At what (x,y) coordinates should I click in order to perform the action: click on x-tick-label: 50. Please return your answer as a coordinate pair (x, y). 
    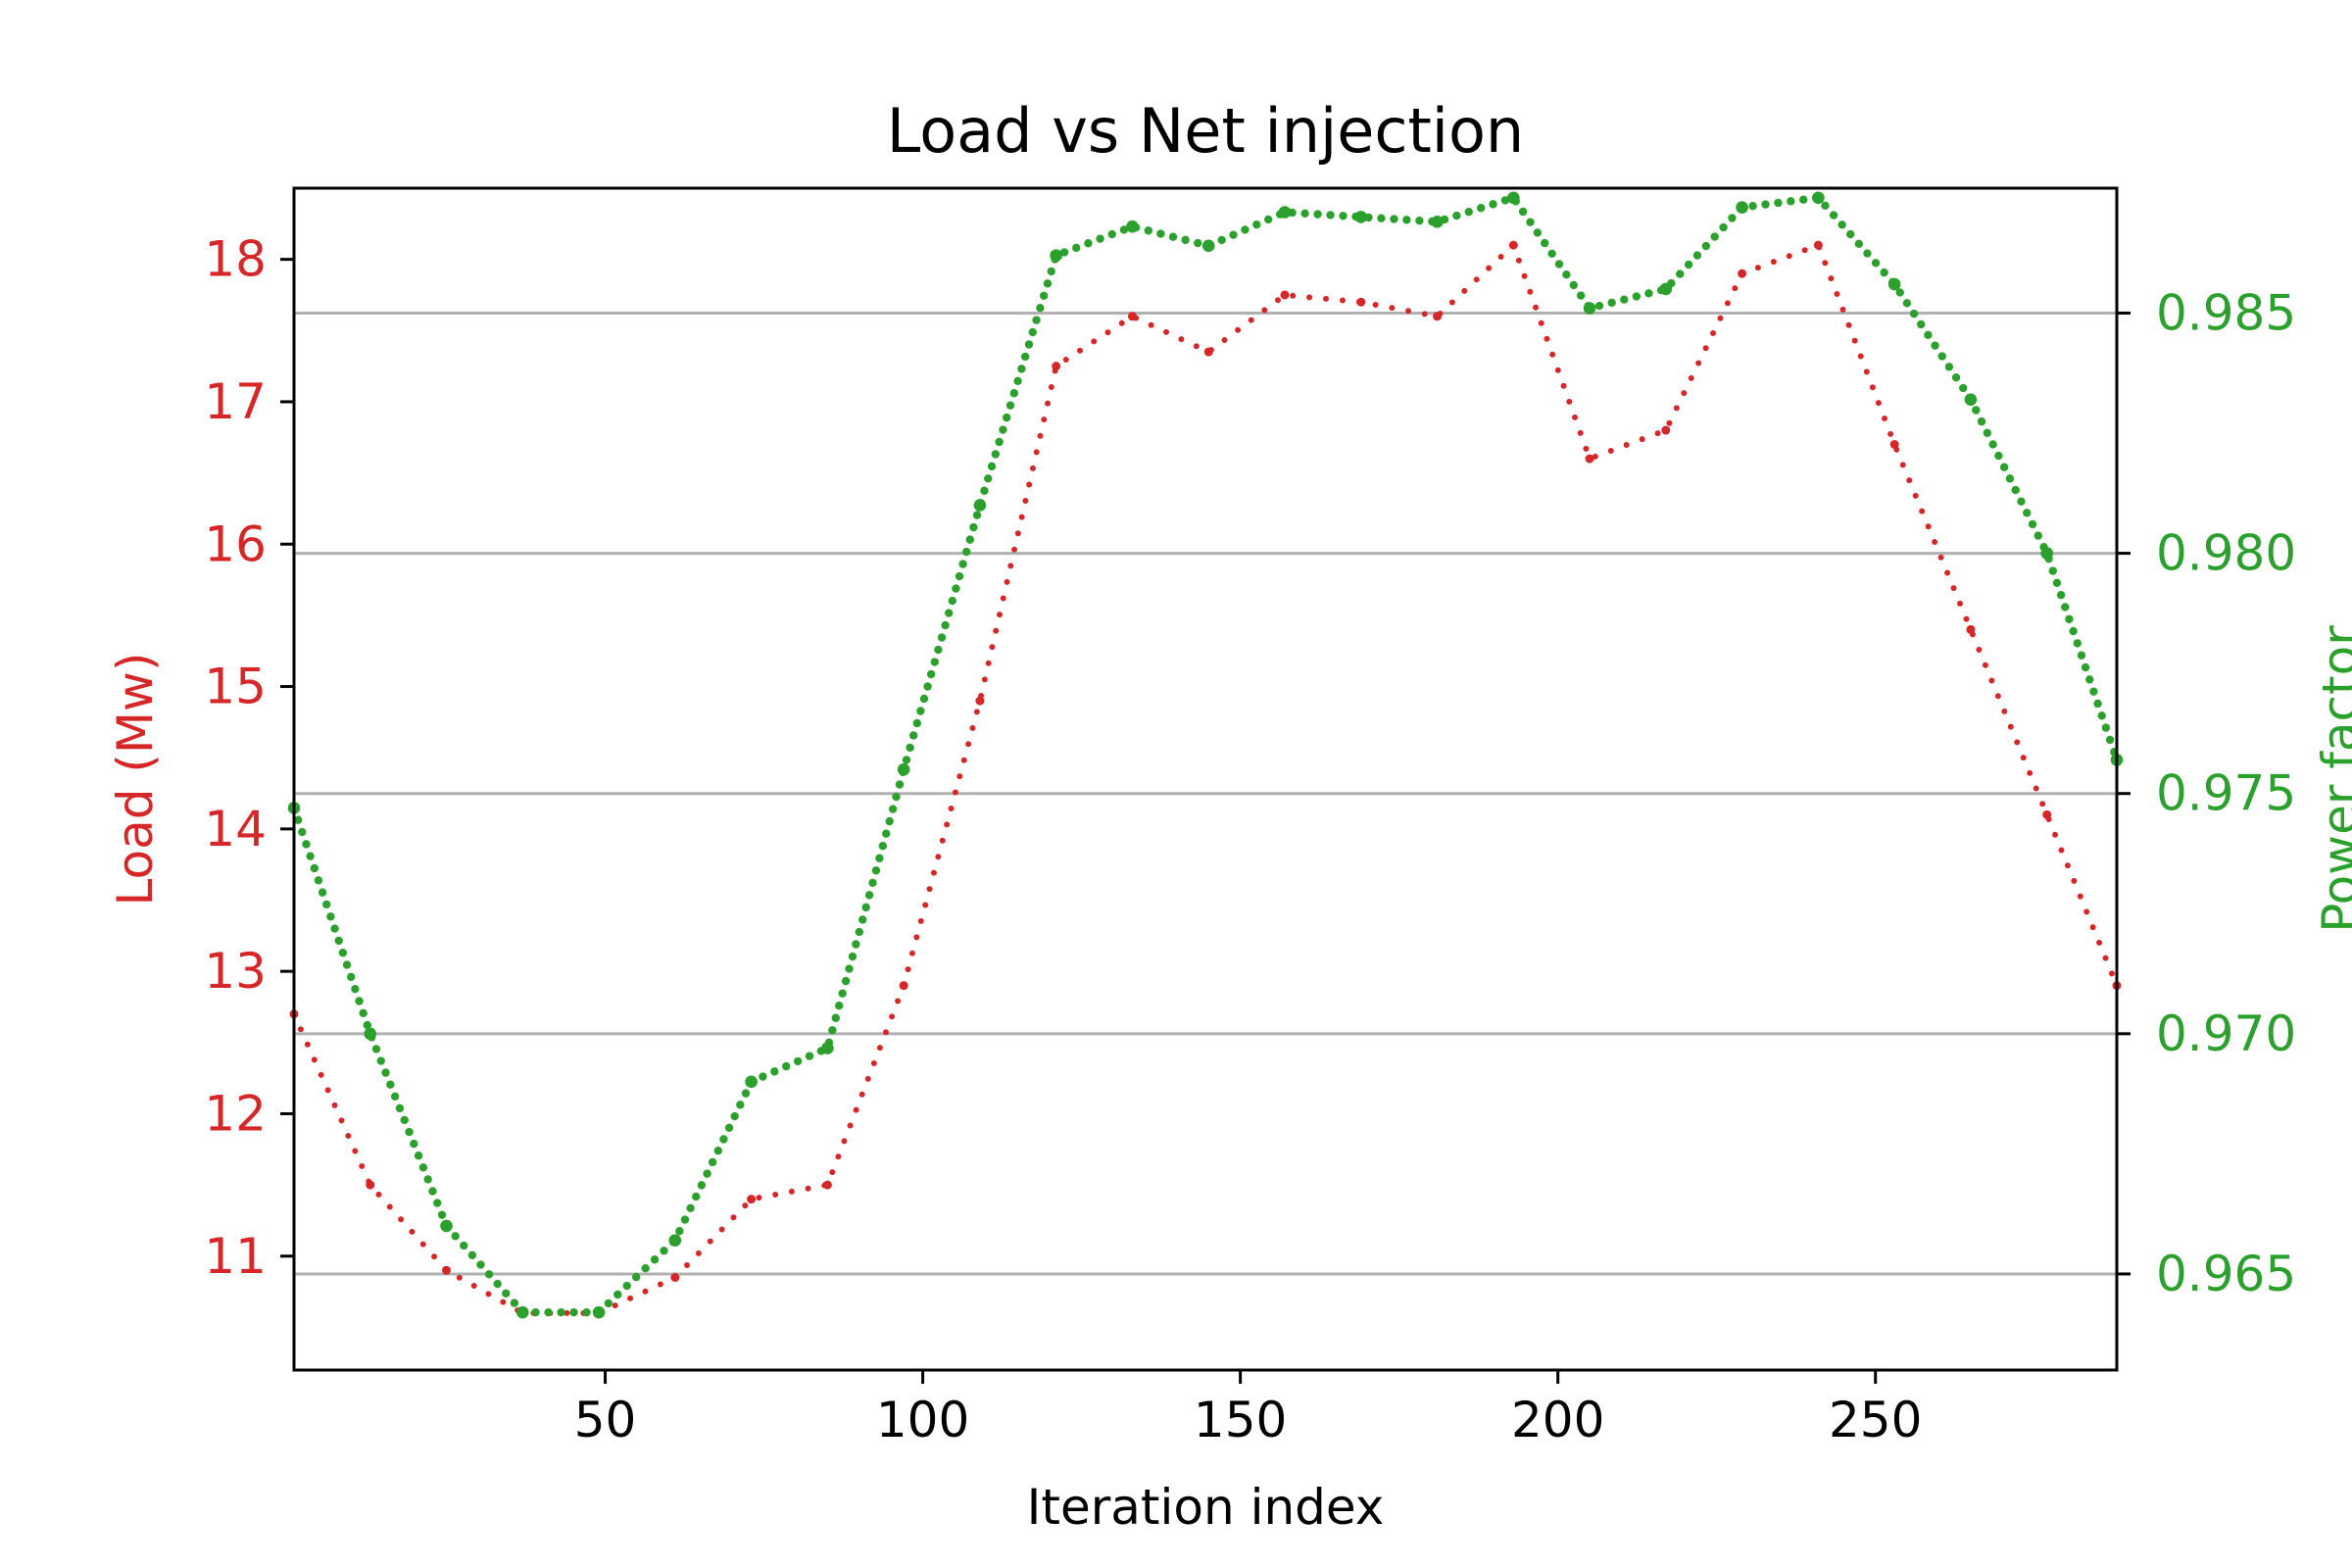
    Looking at the image, I should click on (605, 1420).